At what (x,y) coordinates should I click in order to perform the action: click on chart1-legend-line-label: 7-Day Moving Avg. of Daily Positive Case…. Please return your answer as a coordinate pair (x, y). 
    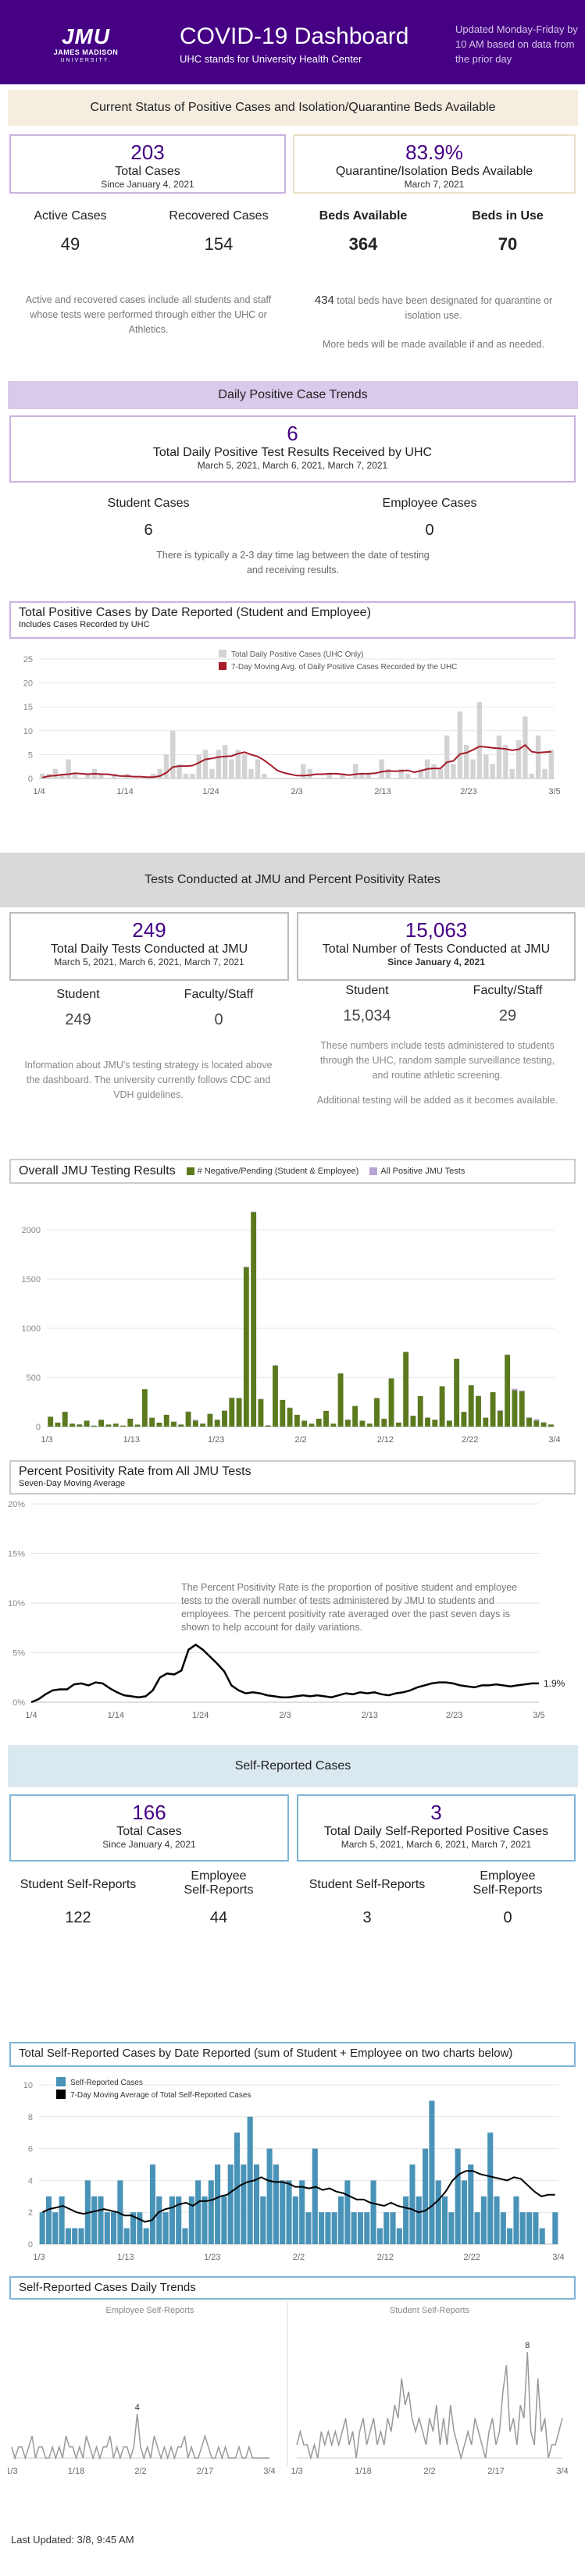
    Looking at the image, I should click on (344, 667).